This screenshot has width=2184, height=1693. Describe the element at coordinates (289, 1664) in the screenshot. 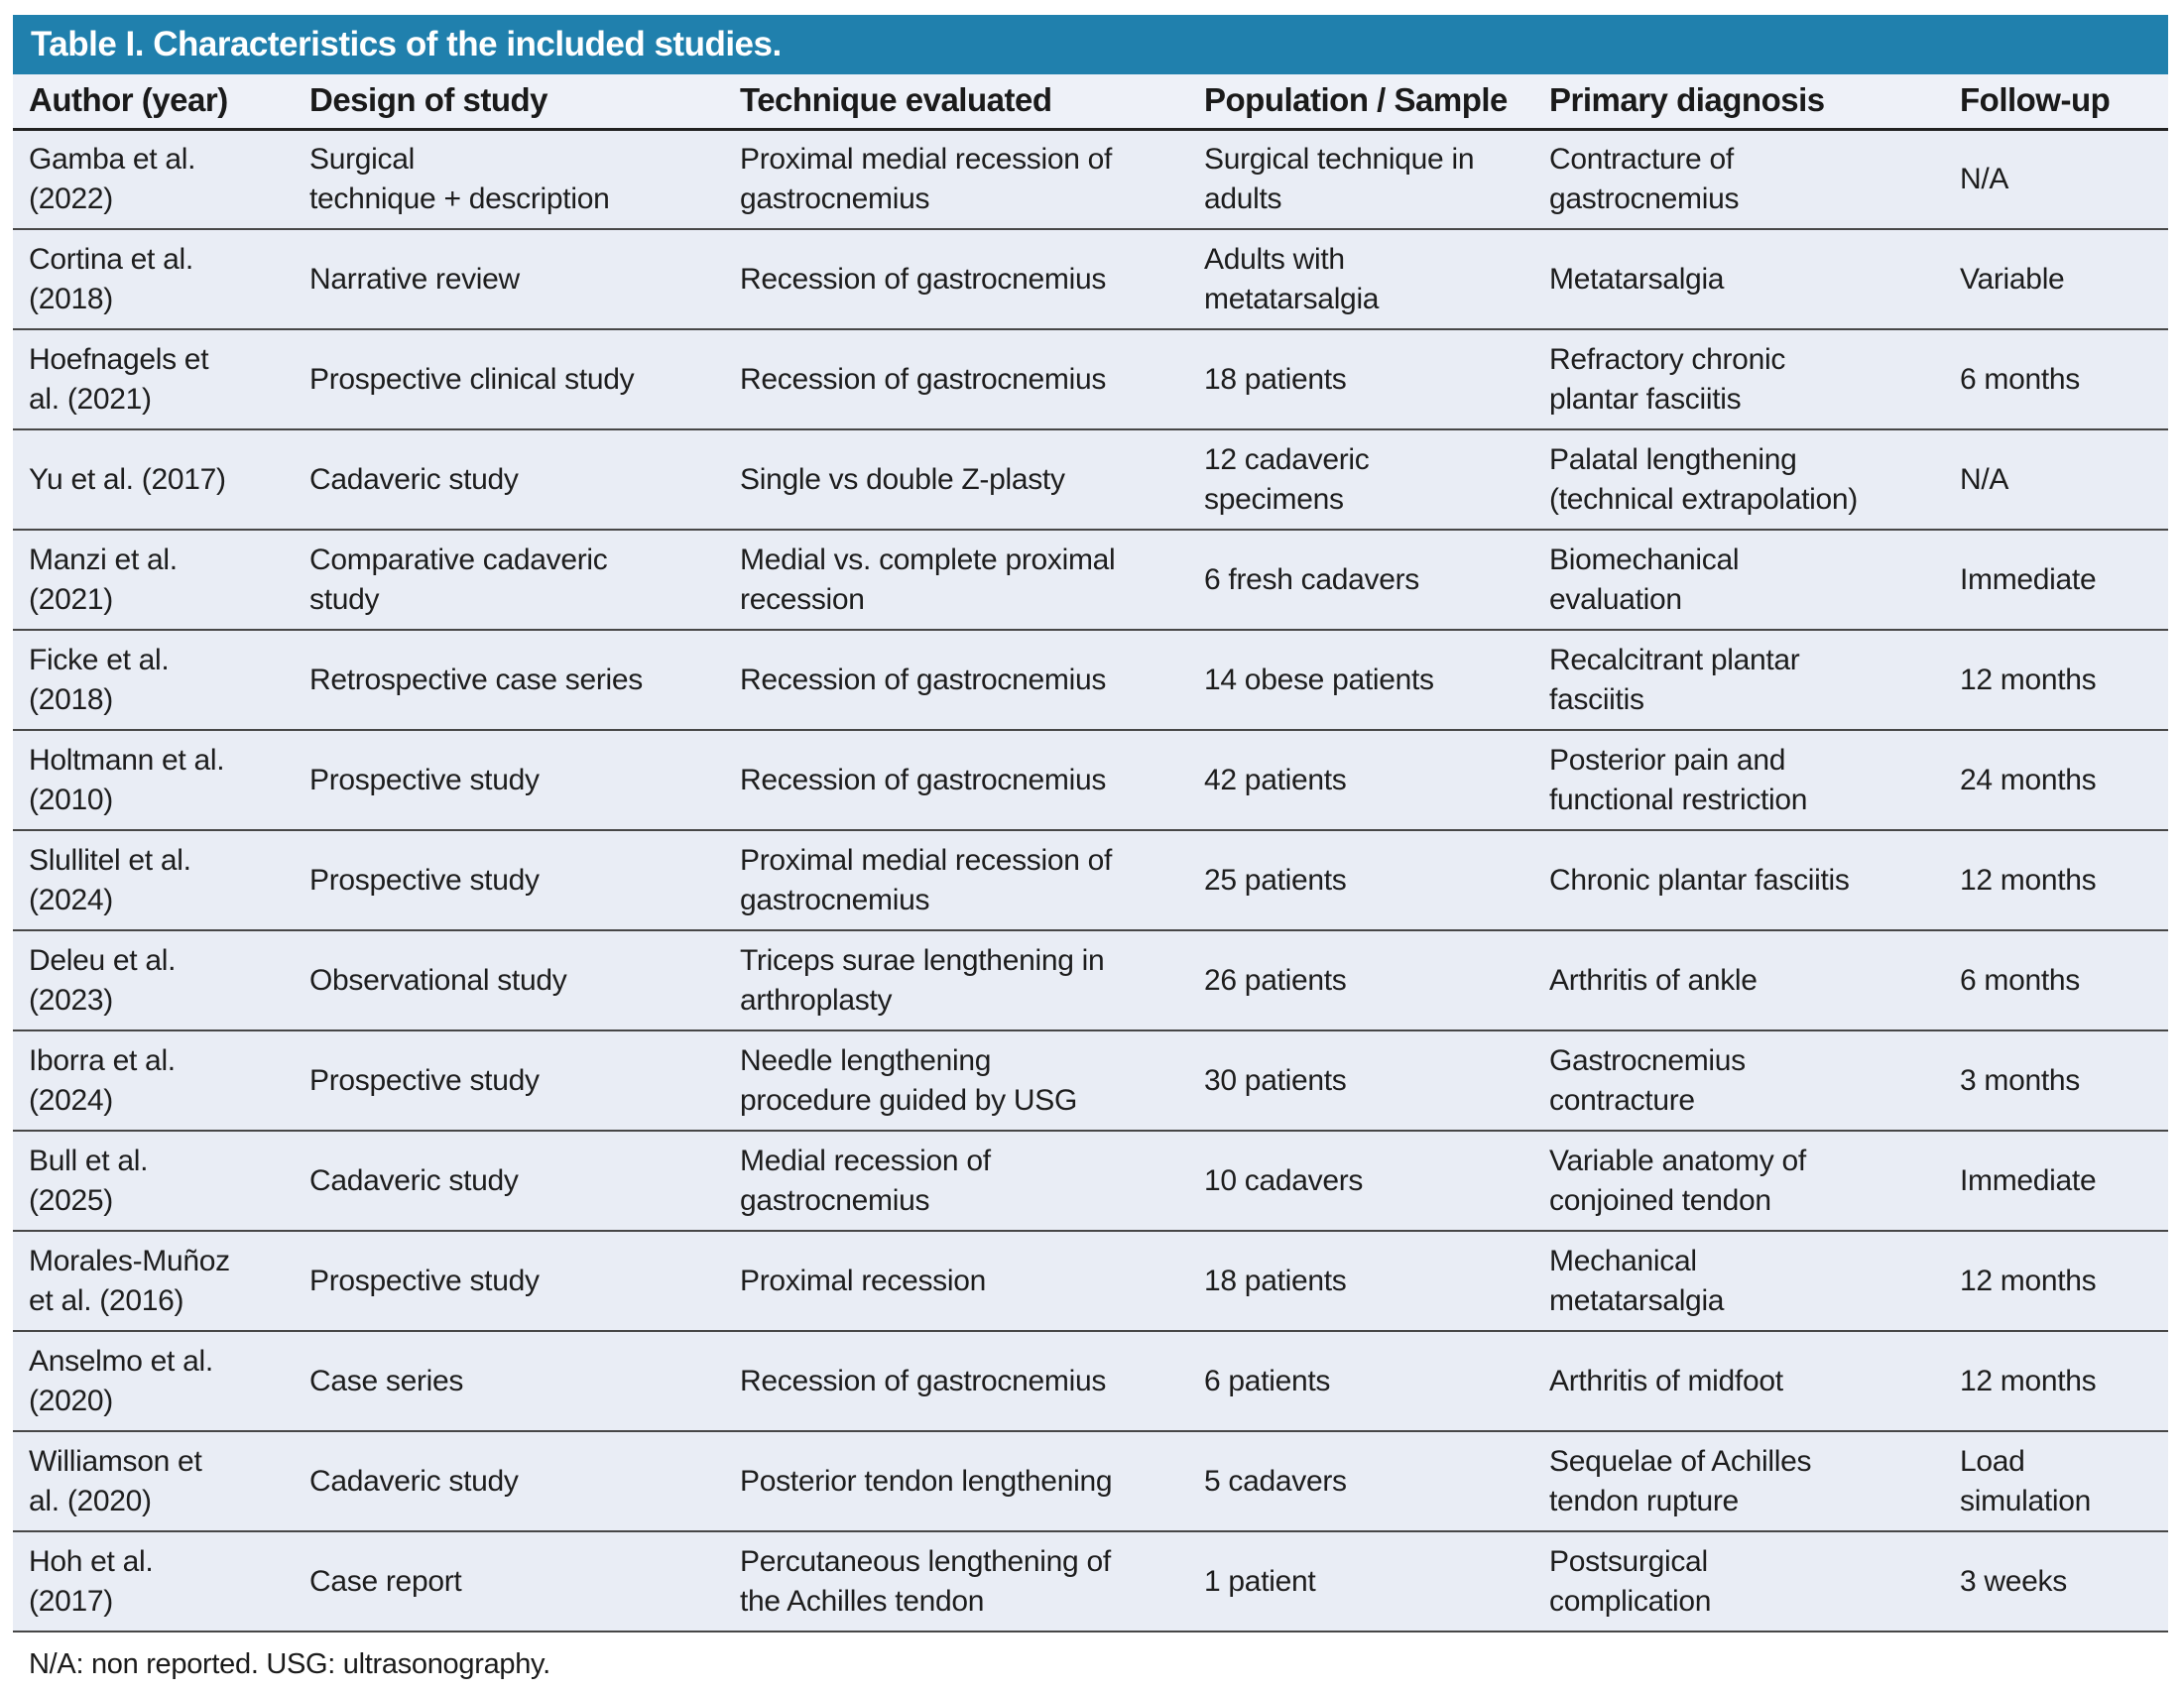

I see `table-footnote: N/A: non reported. USG: ultrasonography.` at that location.